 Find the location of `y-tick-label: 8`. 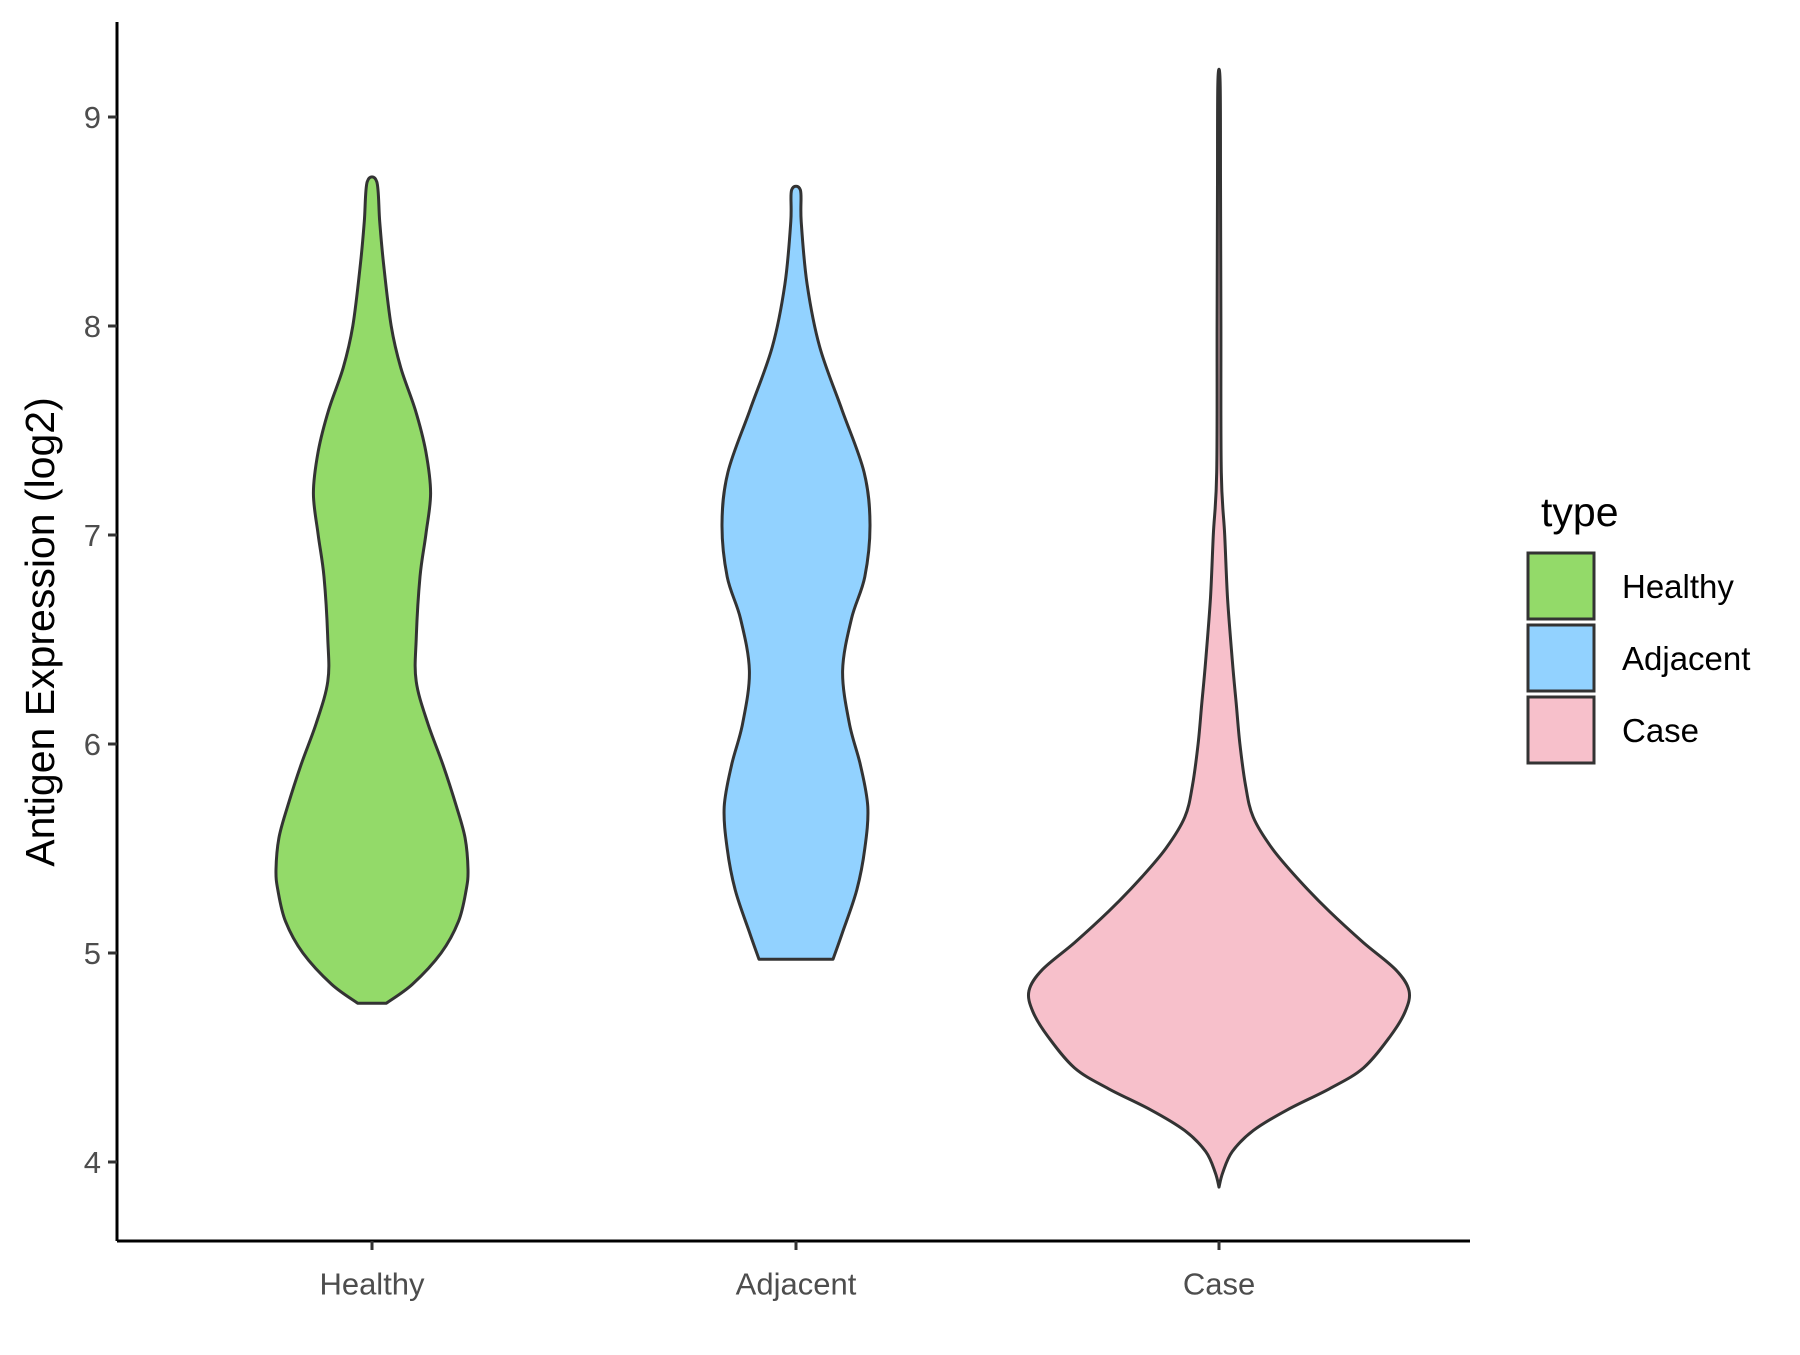

y-tick-label: 8 is located at coordinates (92, 326).